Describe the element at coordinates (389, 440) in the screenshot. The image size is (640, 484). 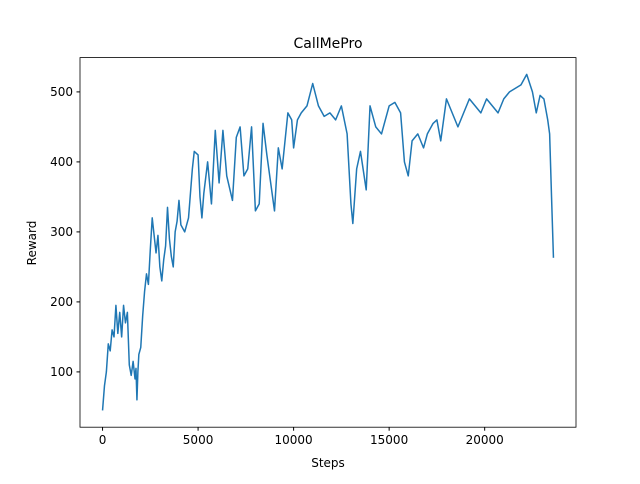
I see `x-tick-label: 15000` at that location.